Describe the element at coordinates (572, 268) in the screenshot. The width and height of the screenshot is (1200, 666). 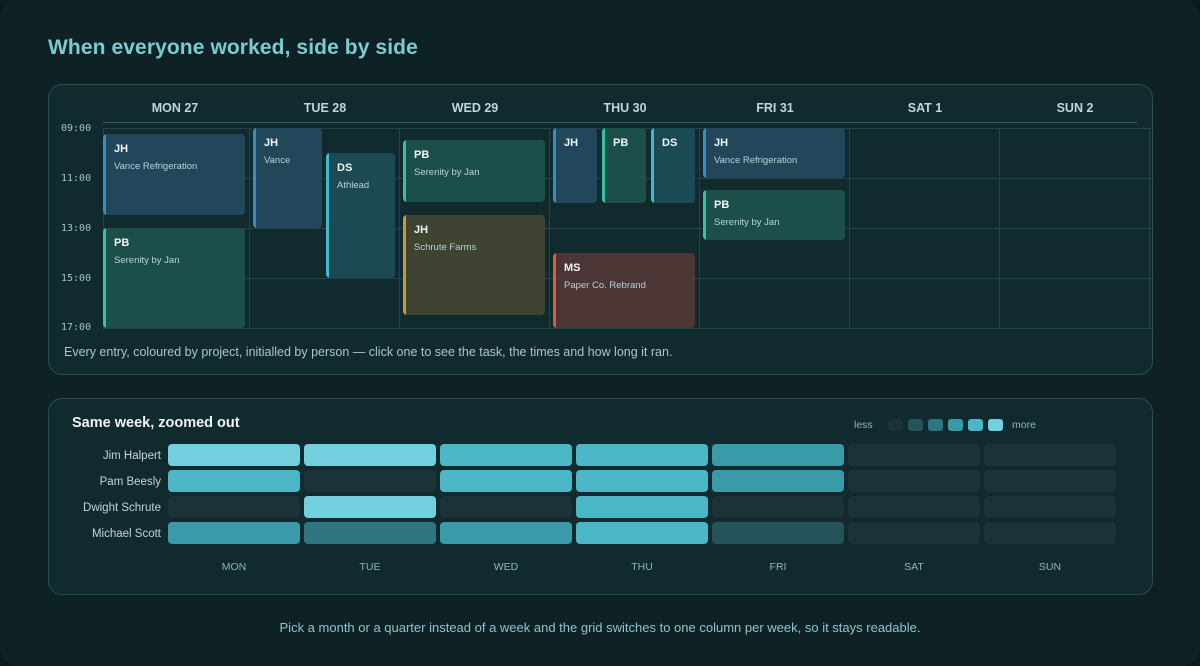
I see `entry-initials: MS` at that location.